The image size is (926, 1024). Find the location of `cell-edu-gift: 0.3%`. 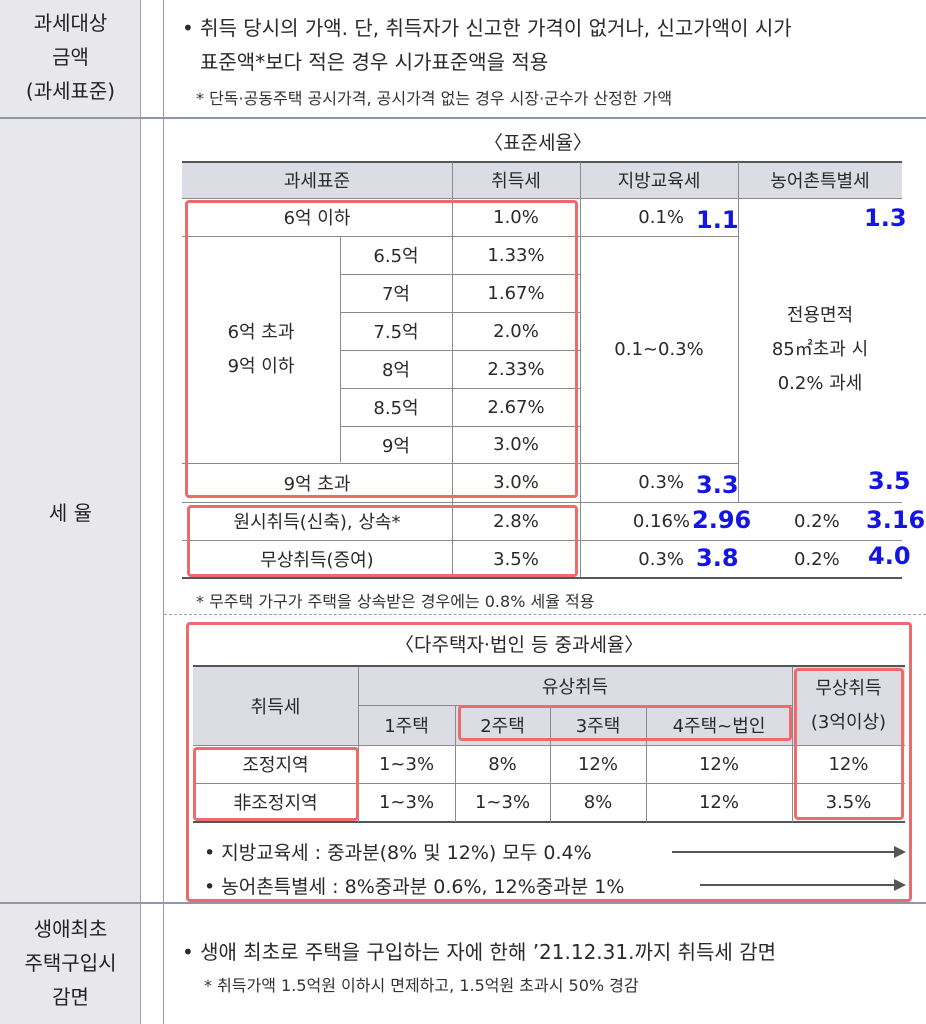

cell-edu-gift: 0.3% is located at coordinates (661, 559).